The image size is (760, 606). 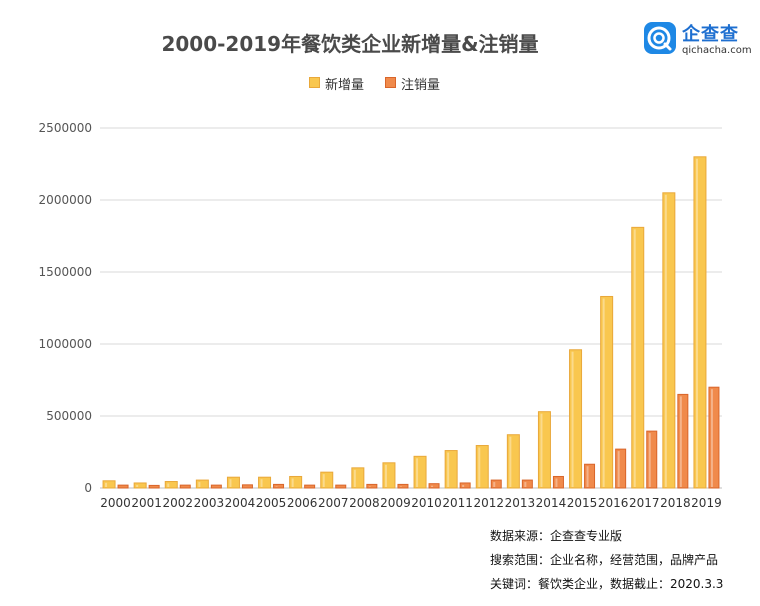 What do you see at coordinates (380, 83) in the screenshot?
I see `chart-legend: 新增量 注销量` at bounding box center [380, 83].